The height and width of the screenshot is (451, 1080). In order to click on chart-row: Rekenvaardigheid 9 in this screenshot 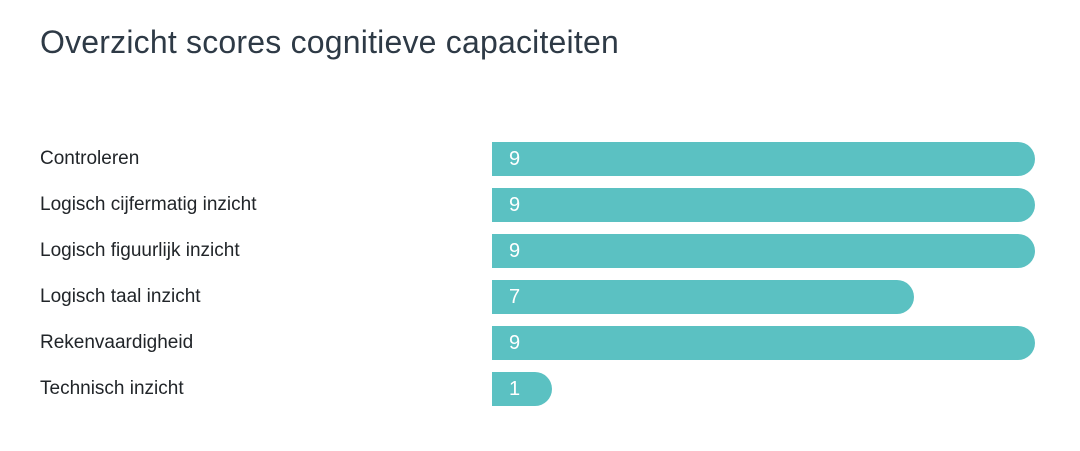, I will do `click(537, 343)`.